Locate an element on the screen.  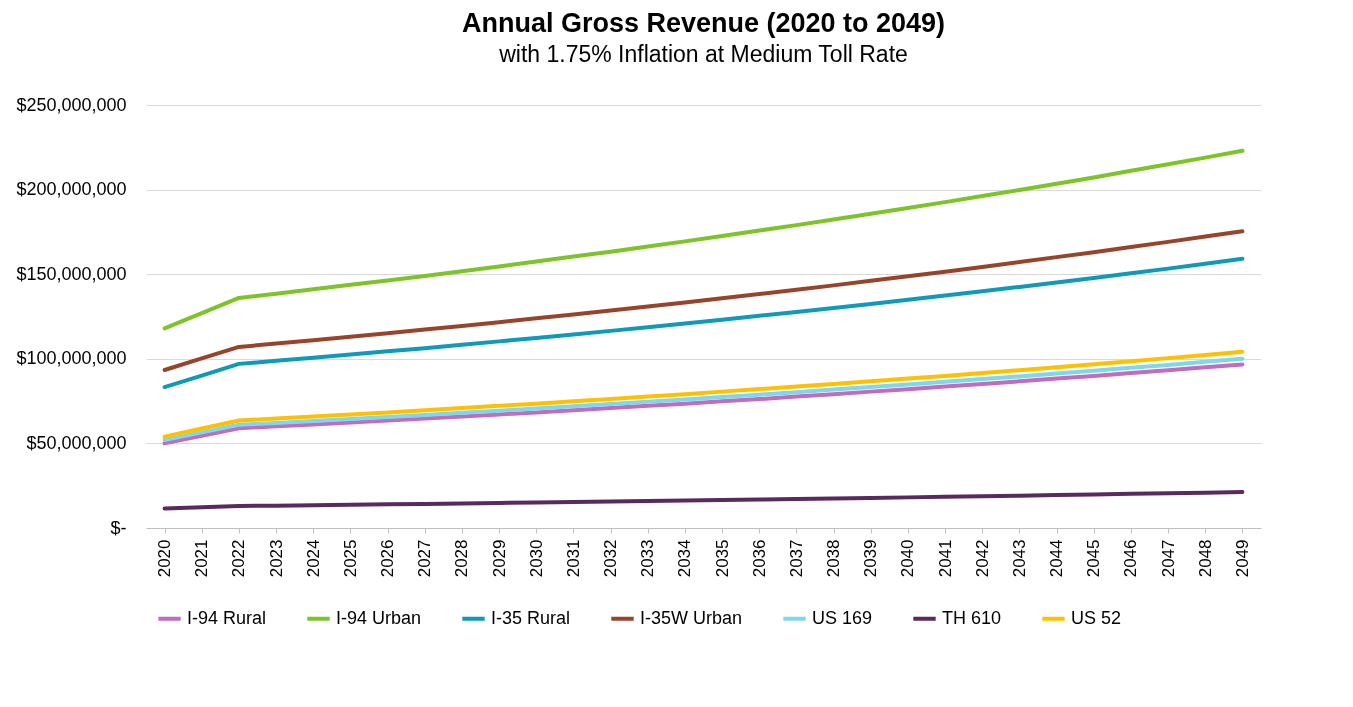
x-tick-label: 2045 is located at coordinates (1094, 558).